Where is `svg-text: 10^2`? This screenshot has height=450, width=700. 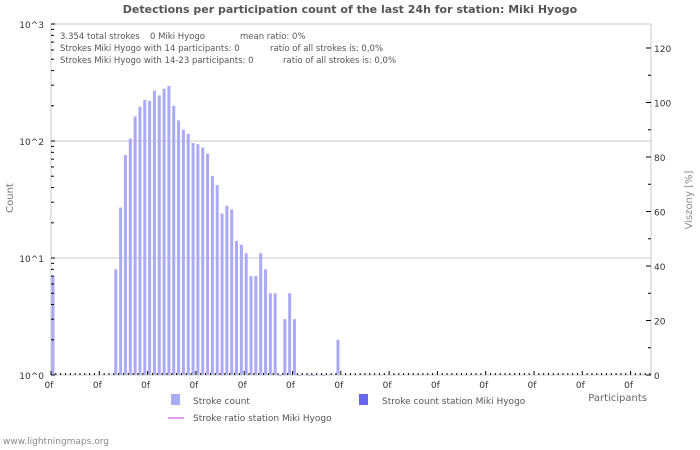
svg-text: 10^2 is located at coordinates (31, 143).